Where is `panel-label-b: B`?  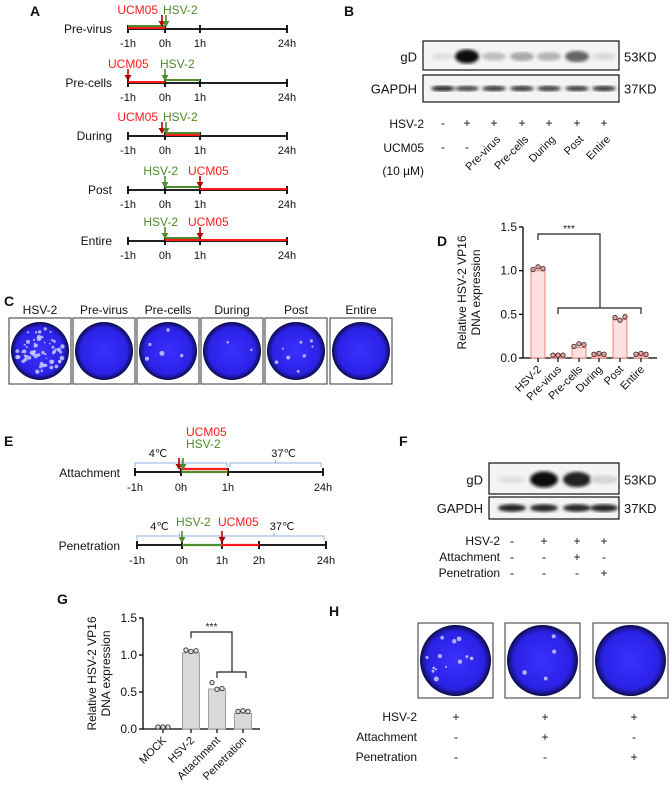
panel-label-b: B is located at coordinates (349, 11).